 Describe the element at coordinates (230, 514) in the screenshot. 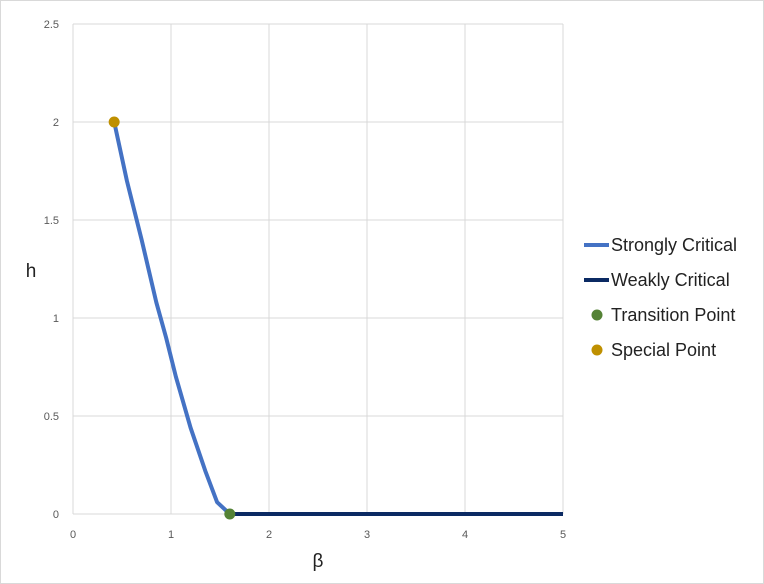

I see `marker-transition-point` at that location.